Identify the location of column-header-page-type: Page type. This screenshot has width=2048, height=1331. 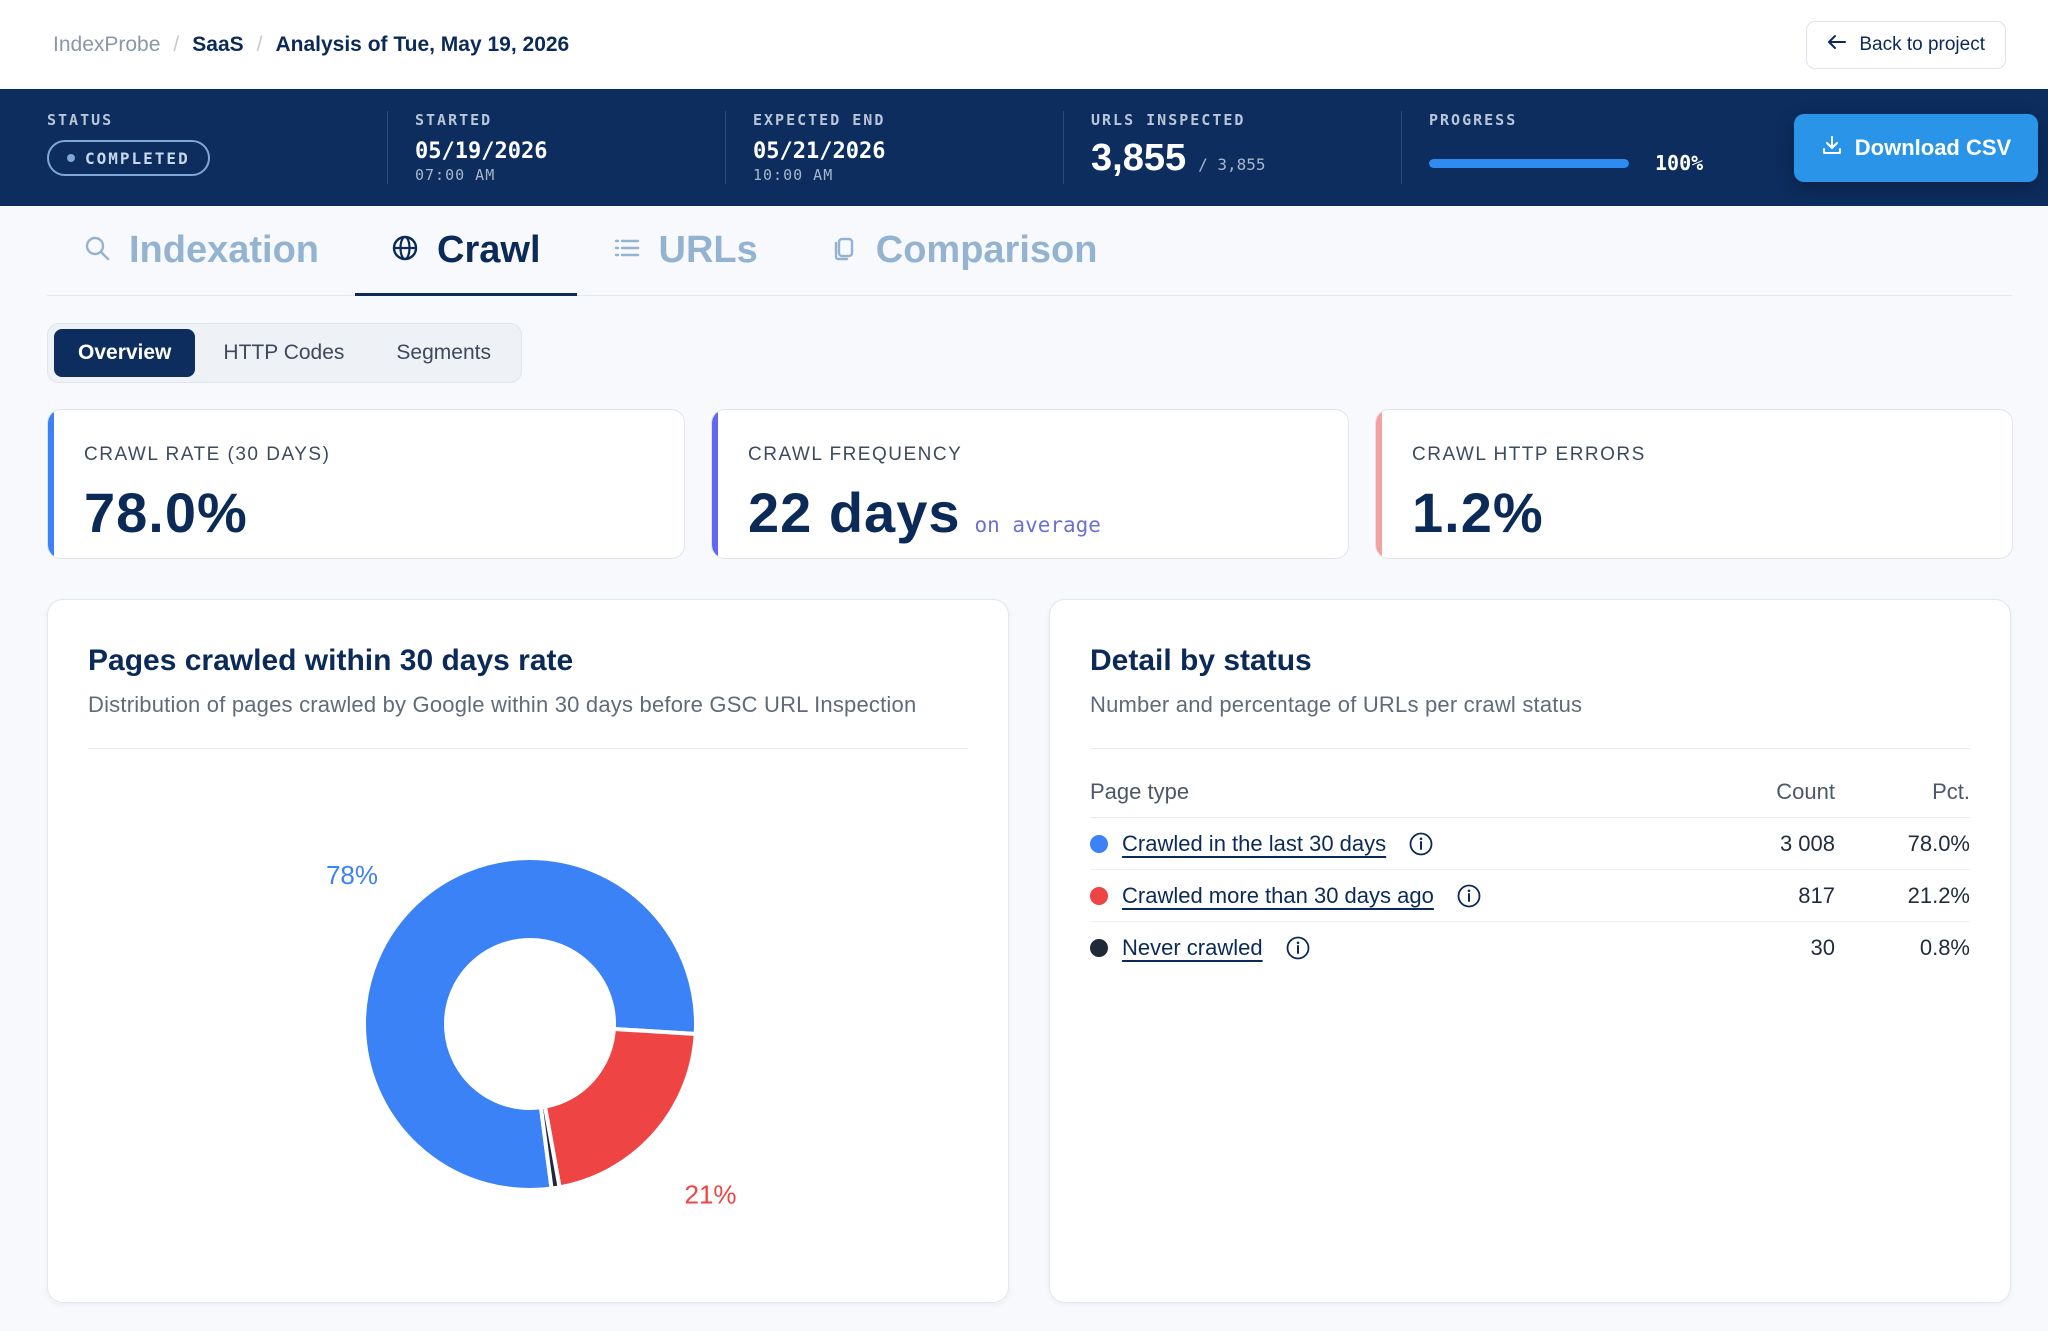
(1372, 793).